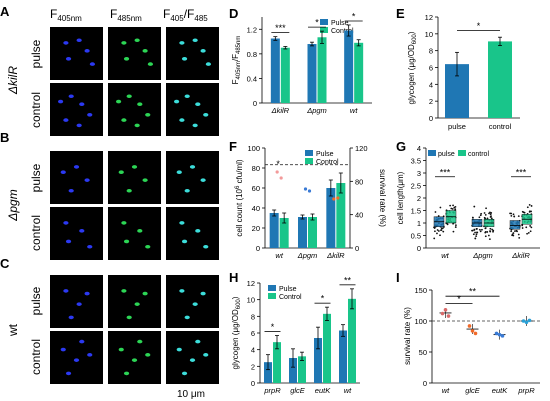  What do you see at coordinates (13, 80) in the screenshot?
I see `strain-label-kilR: ΔkilR` at bounding box center [13, 80].